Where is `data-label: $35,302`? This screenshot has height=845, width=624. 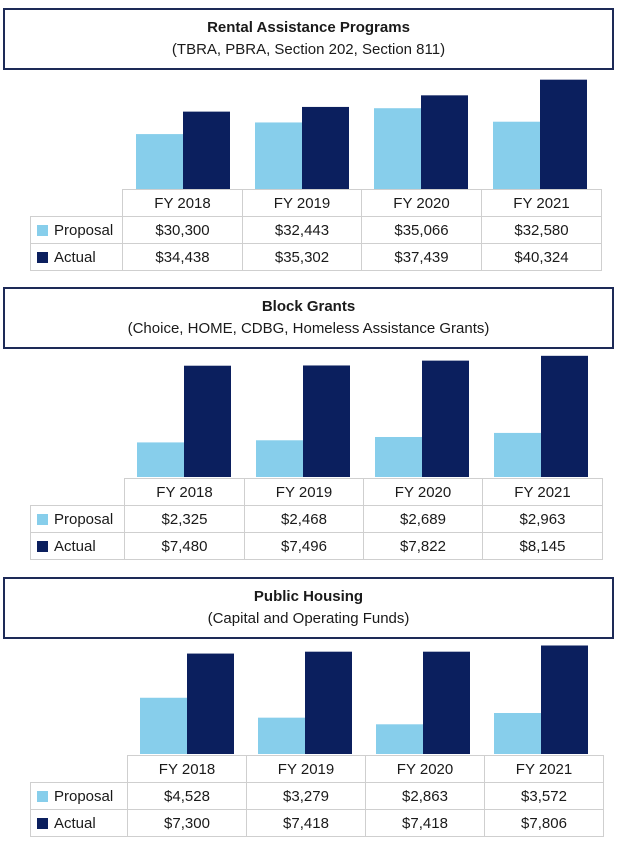 data-label: $35,302 is located at coordinates (302, 257).